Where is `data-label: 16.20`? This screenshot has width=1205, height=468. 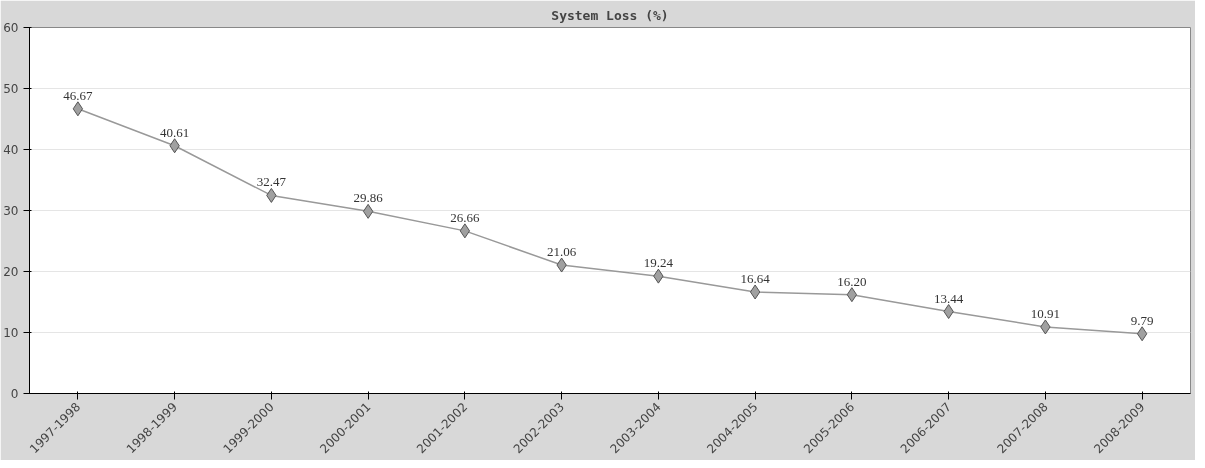
data-label: 16.20 is located at coordinates (852, 281).